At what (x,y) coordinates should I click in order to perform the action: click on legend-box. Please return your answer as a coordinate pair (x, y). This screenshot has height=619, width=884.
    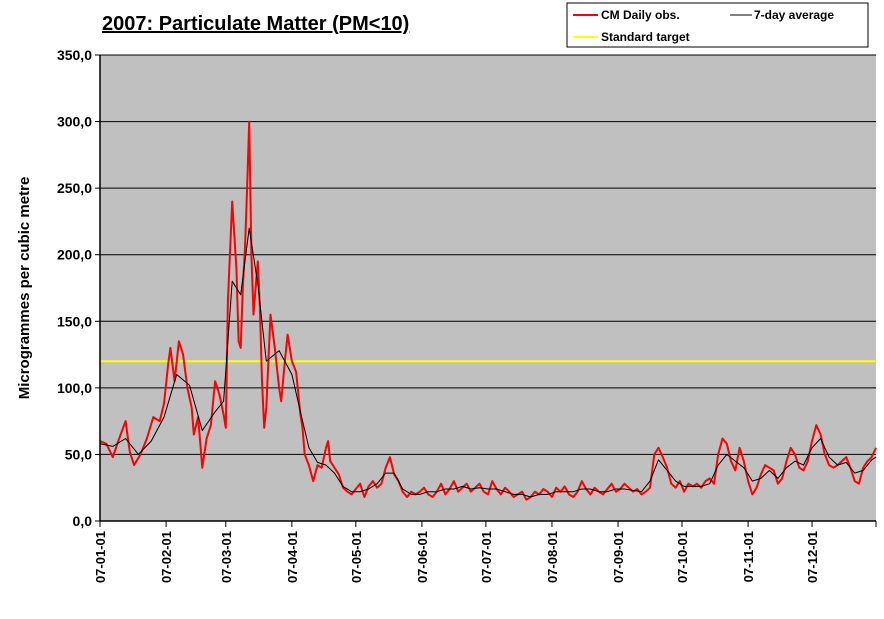
    Looking at the image, I should click on (717, 25).